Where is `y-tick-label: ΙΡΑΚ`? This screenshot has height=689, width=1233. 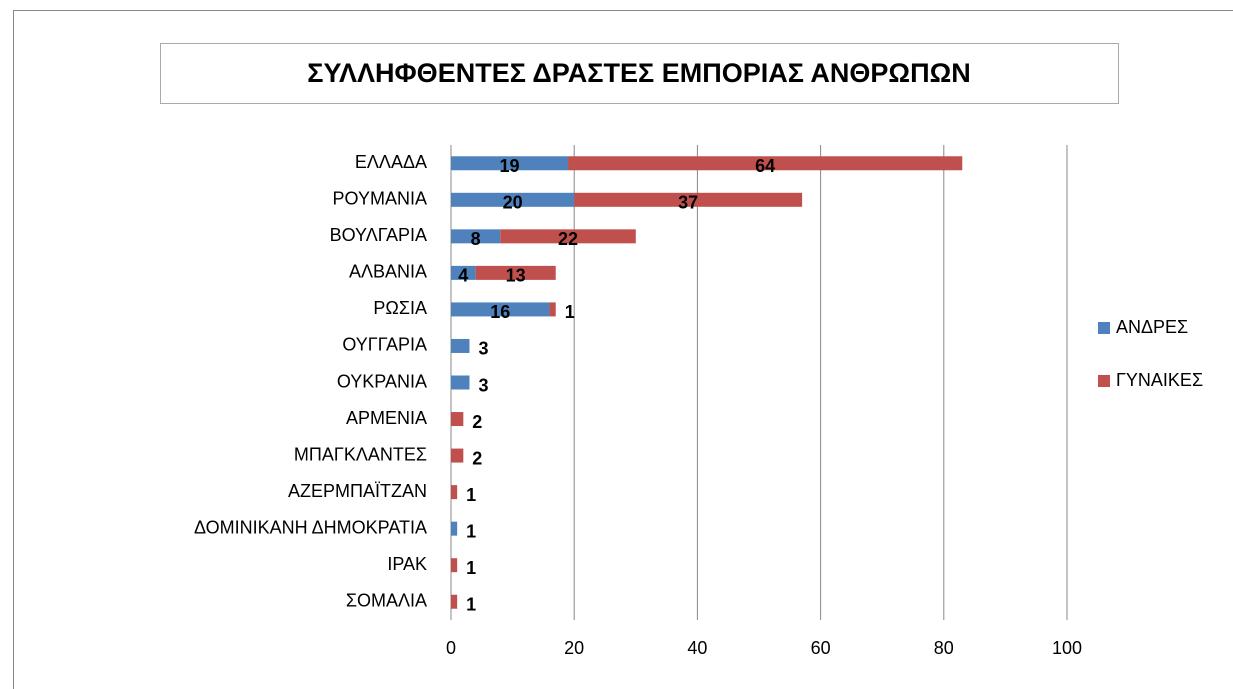 y-tick-label: ΙΡΑΚ is located at coordinates (407, 564).